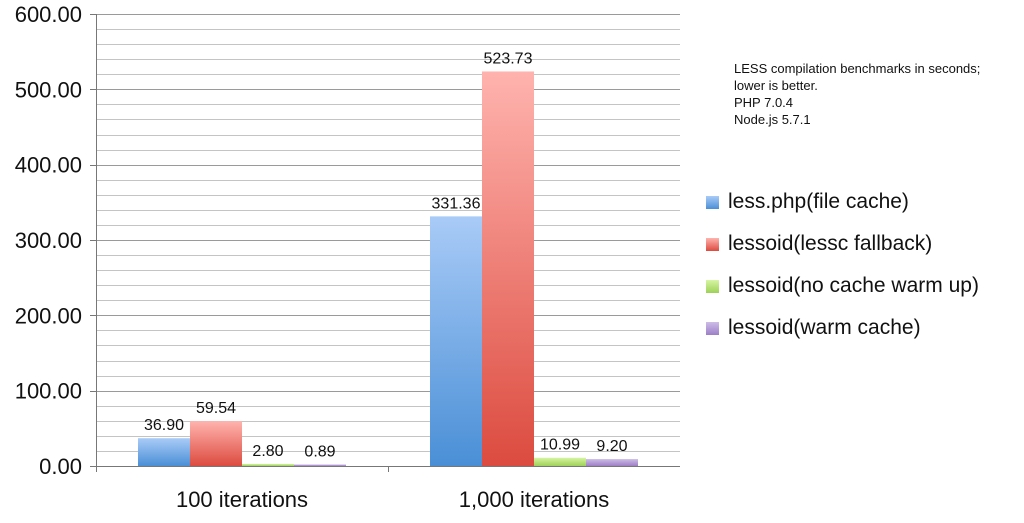 This screenshot has width=1024, height=523. What do you see at coordinates (772, 119) in the screenshot?
I see `annotation-line: Node.js 5.7.1` at bounding box center [772, 119].